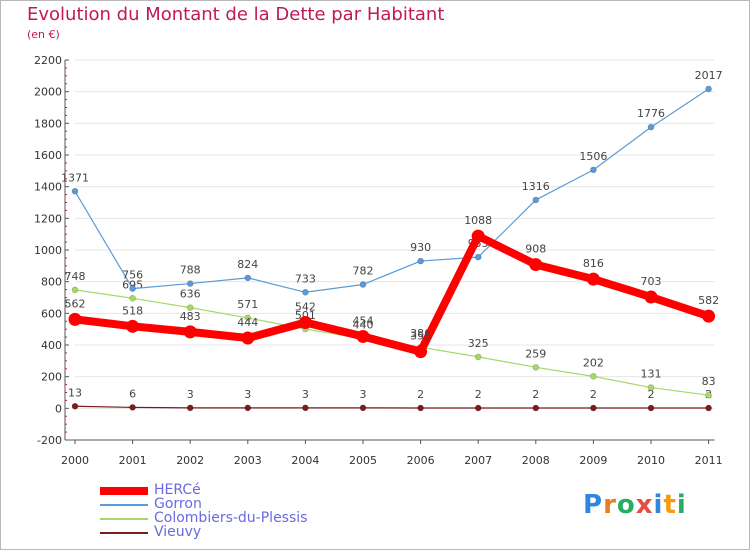  Describe the element at coordinates (51, 282) in the screenshot. I see `y-tick-label: 800` at that location.